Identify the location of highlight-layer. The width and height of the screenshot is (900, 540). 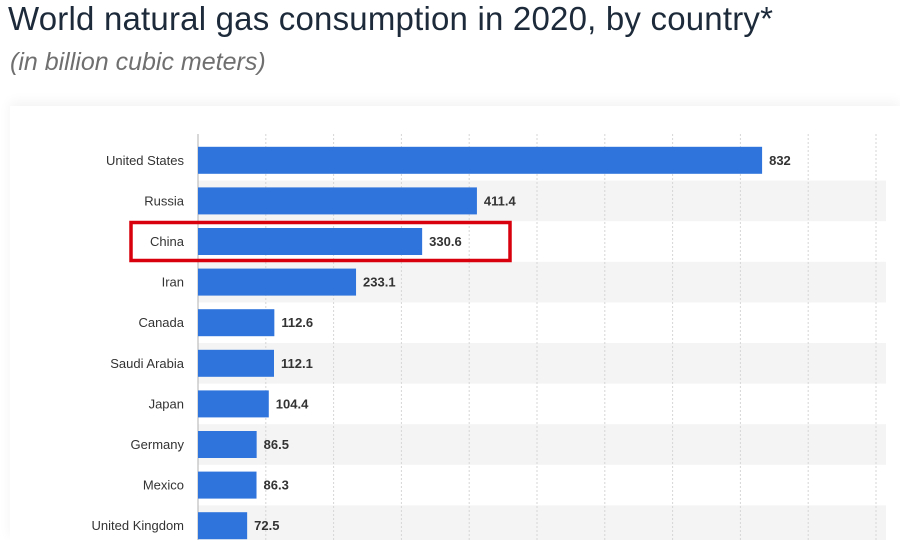
(320, 241).